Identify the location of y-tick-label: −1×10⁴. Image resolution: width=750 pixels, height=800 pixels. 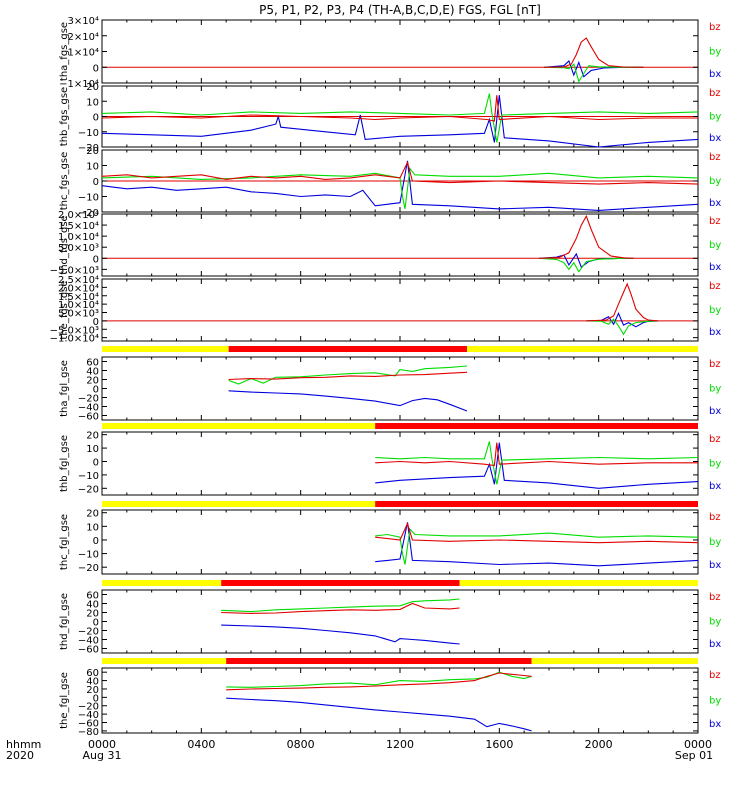
(79, 84).